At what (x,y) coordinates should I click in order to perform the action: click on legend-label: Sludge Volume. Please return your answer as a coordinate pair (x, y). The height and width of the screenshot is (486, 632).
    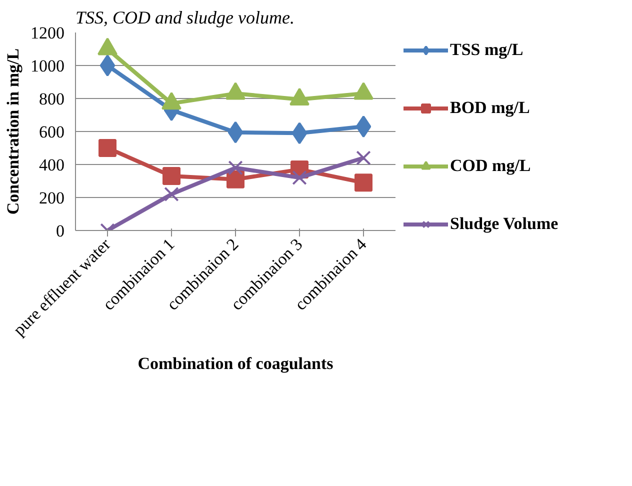
    Looking at the image, I should click on (504, 224).